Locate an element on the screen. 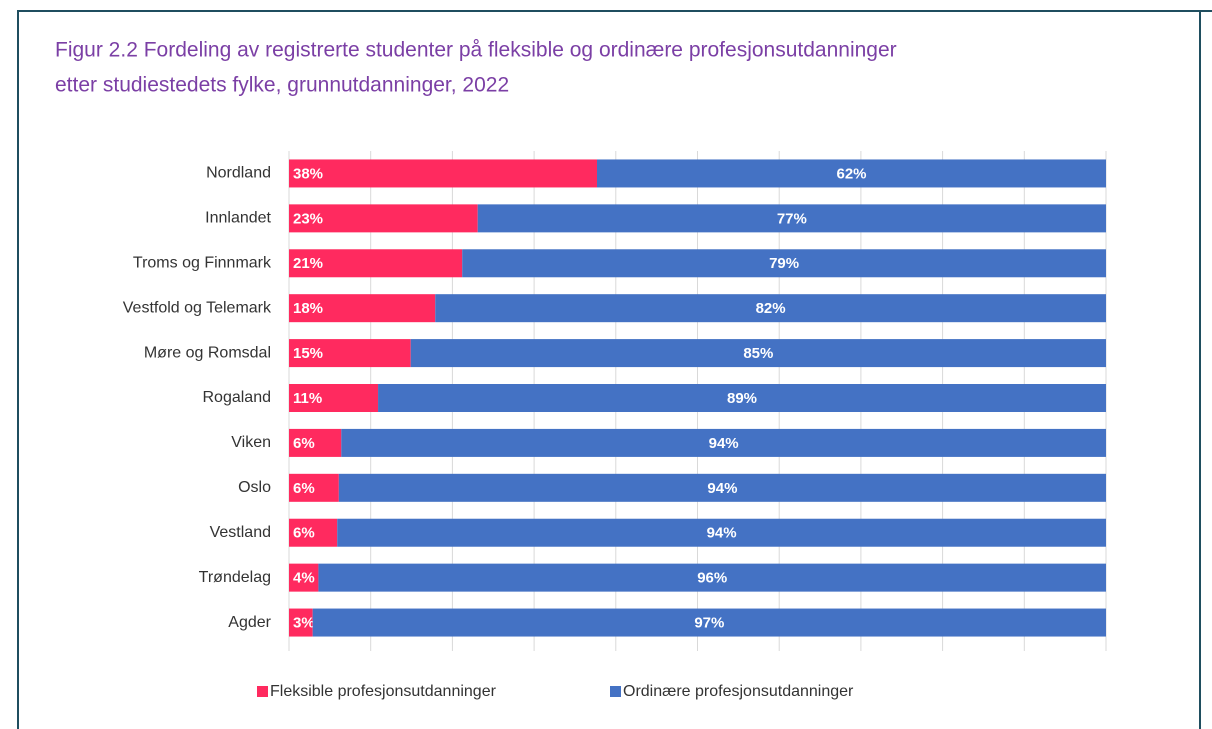 The width and height of the screenshot is (1212, 729). y-tick-label: Vestland is located at coordinates (240, 532).